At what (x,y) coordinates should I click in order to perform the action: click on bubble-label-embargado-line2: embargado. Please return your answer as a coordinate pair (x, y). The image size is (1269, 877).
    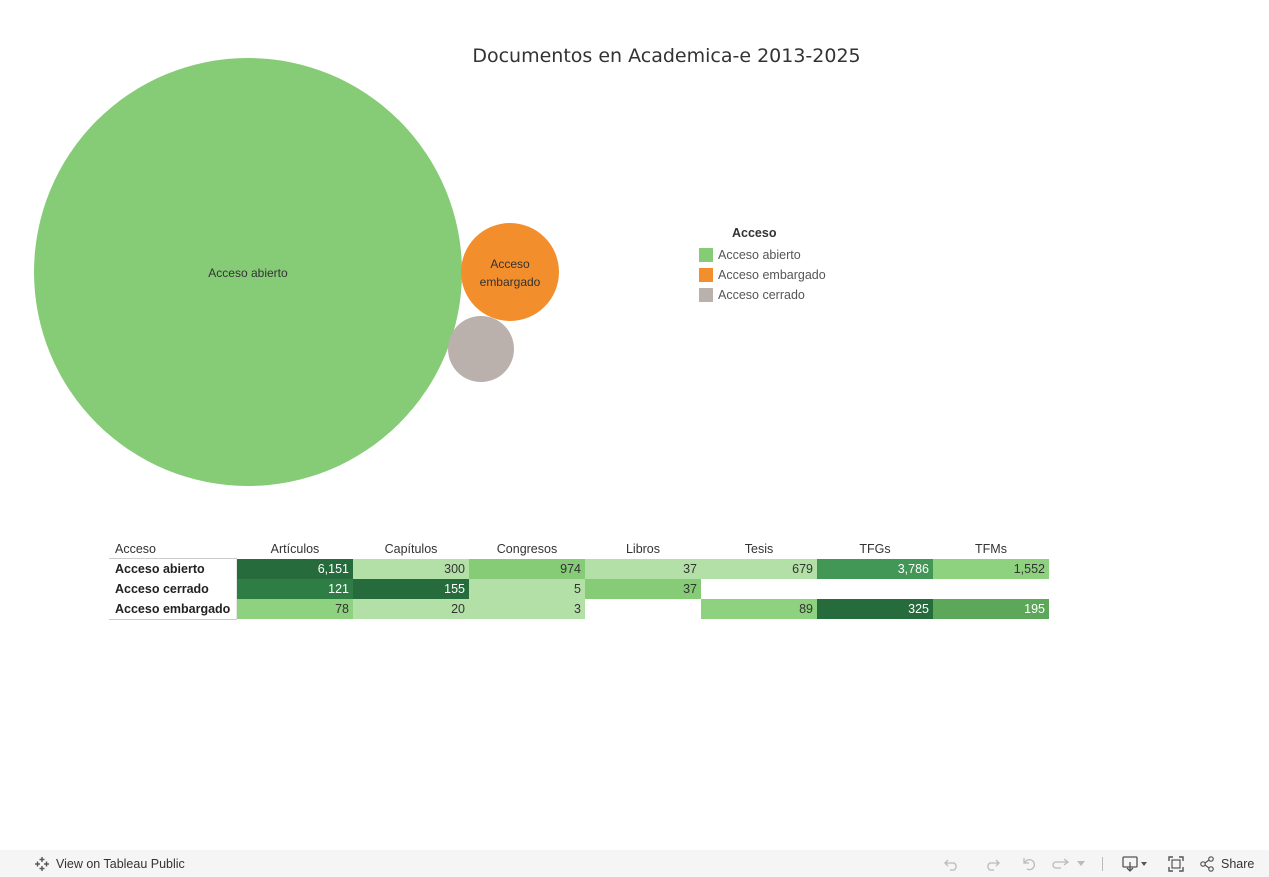
    Looking at the image, I should click on (510, 282).